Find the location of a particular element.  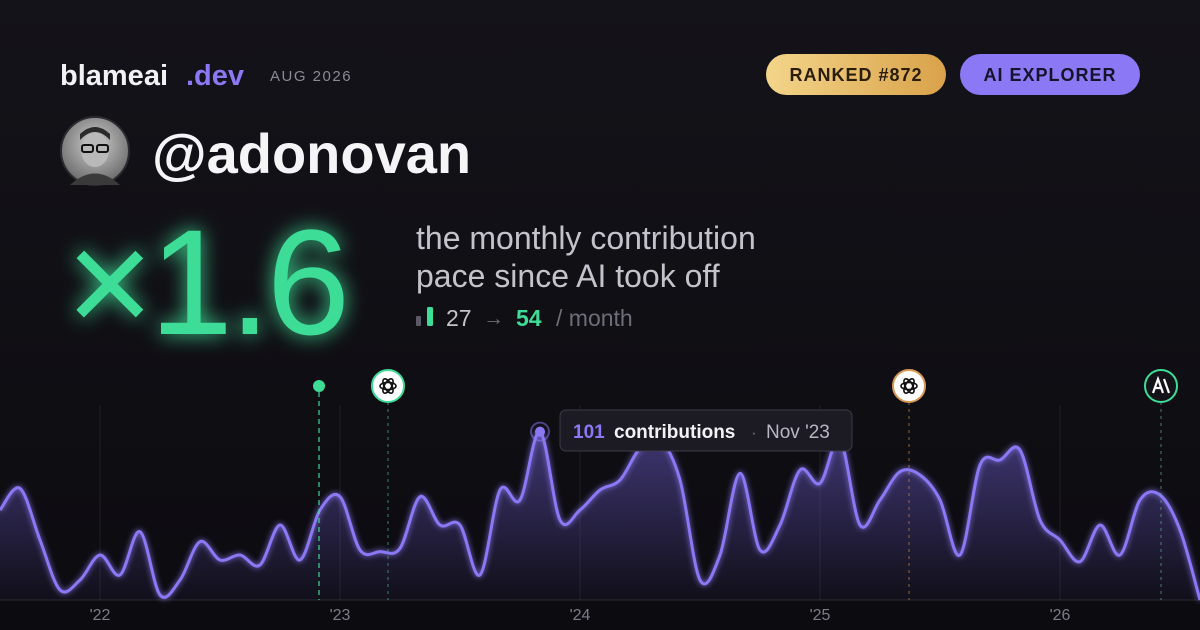

tooltip-label: contributions is located at coordinates (674, 432).